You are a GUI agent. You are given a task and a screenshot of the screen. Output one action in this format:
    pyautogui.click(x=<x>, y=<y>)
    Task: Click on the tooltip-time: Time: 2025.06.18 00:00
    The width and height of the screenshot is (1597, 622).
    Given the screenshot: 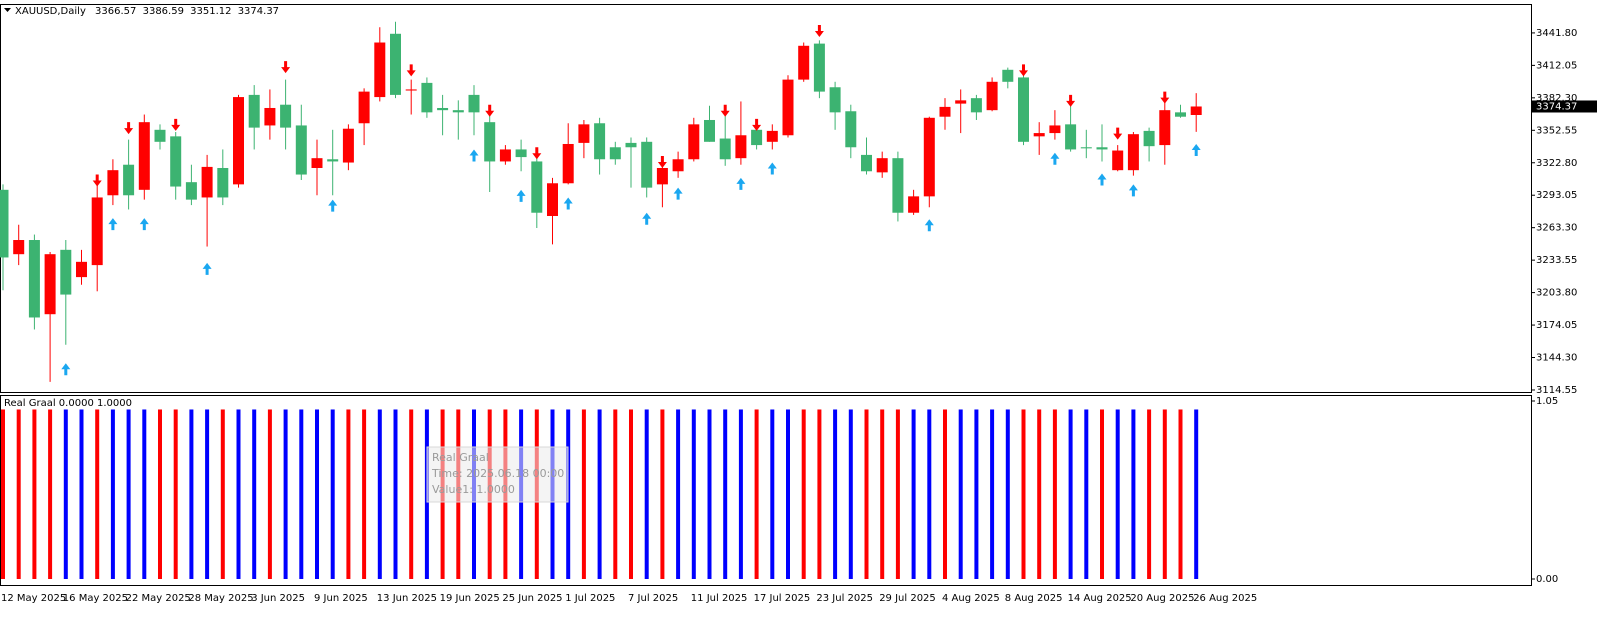 What is the action you would take?
    pyautogui.click(x=497, y=473)
    